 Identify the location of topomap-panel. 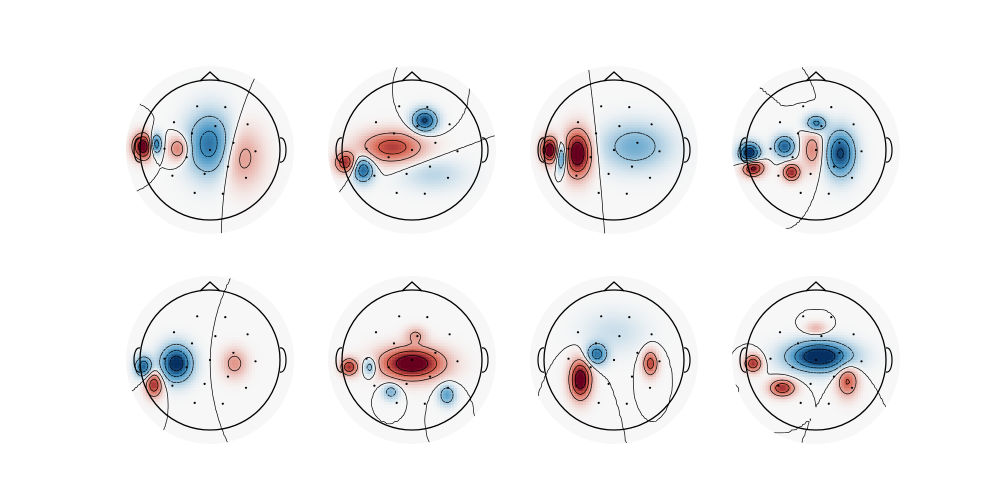
(412, 150).